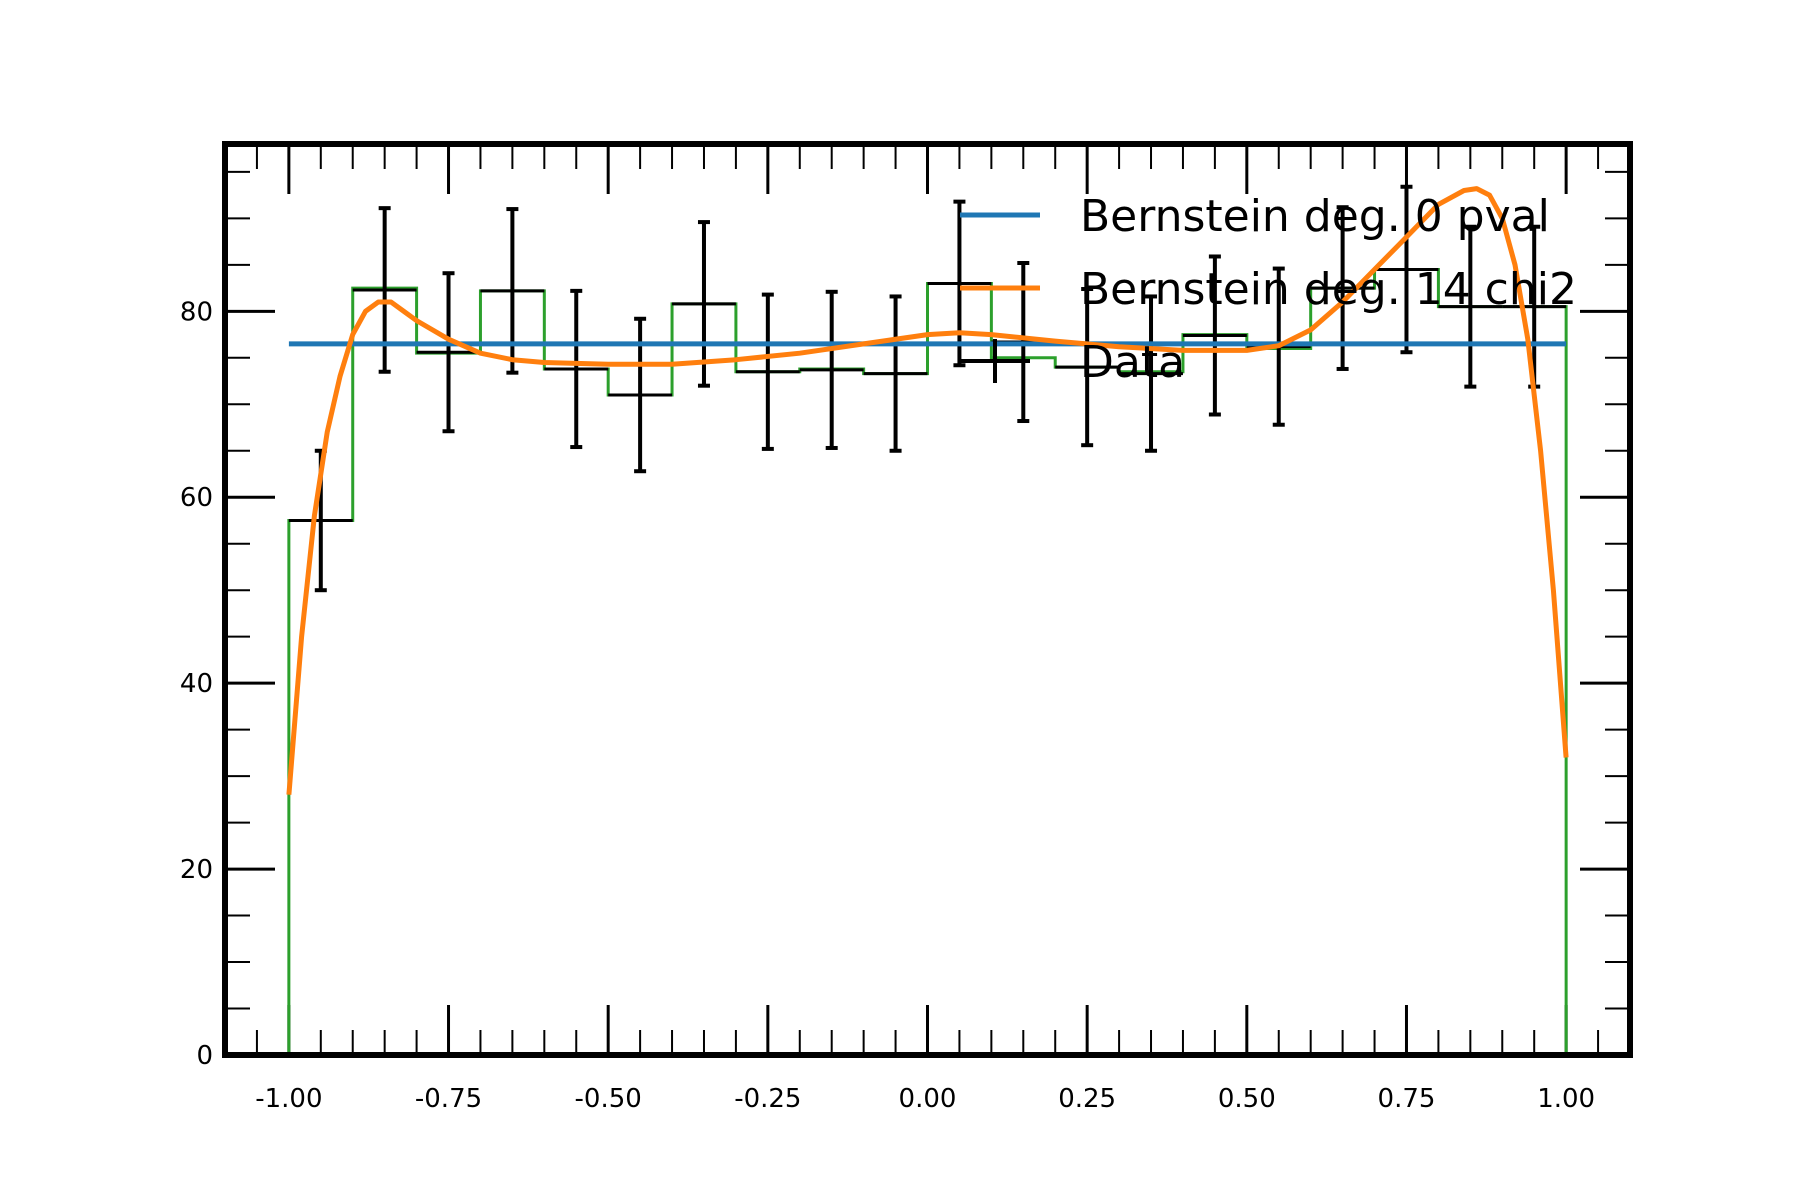 The image size is (1800, 1200). What do you see at coordinates (1132, 362) in the screenshot?
I see `legend-label: Data` at bounding box center [1132, 362].